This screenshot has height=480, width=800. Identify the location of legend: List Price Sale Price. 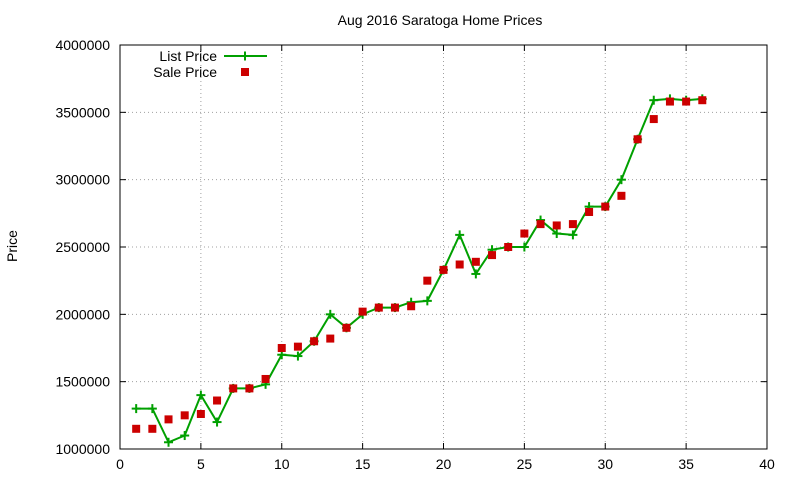
(210, 64).